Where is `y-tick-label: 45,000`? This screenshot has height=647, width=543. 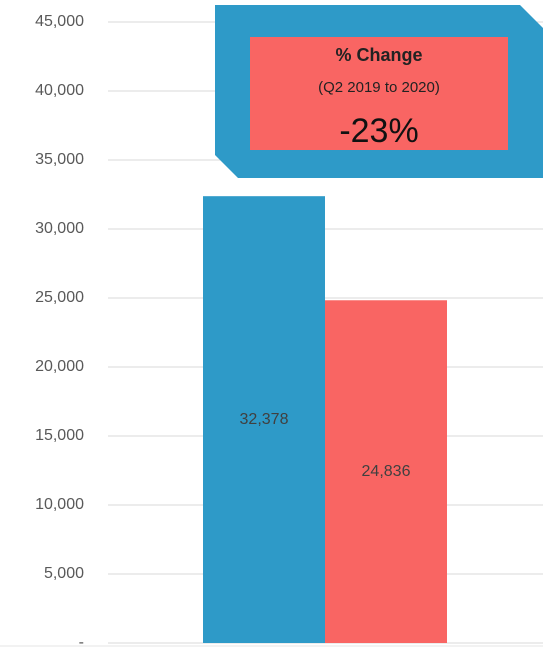 y-tick-label: 45,000 is located at coordinates (59, 21).